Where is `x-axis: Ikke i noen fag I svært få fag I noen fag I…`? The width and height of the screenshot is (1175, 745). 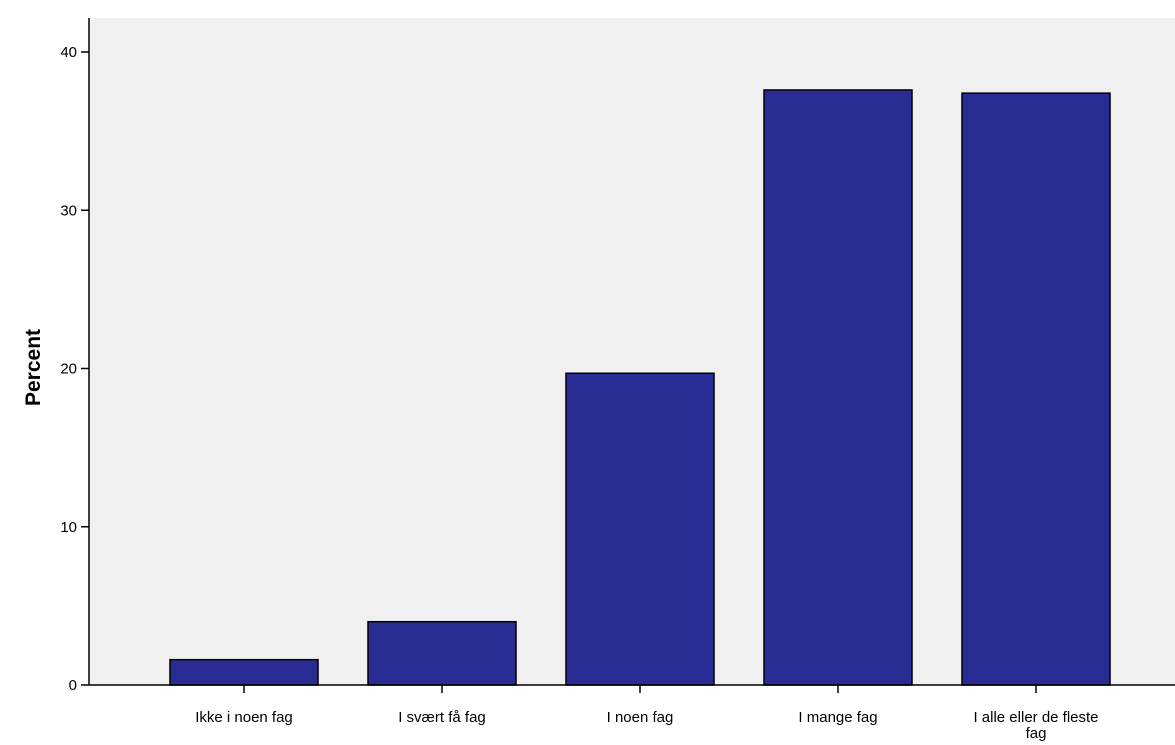 x-axis: Ikke i noen fag I svært få fag I noen fag I… is located at coordinates (632, 713).